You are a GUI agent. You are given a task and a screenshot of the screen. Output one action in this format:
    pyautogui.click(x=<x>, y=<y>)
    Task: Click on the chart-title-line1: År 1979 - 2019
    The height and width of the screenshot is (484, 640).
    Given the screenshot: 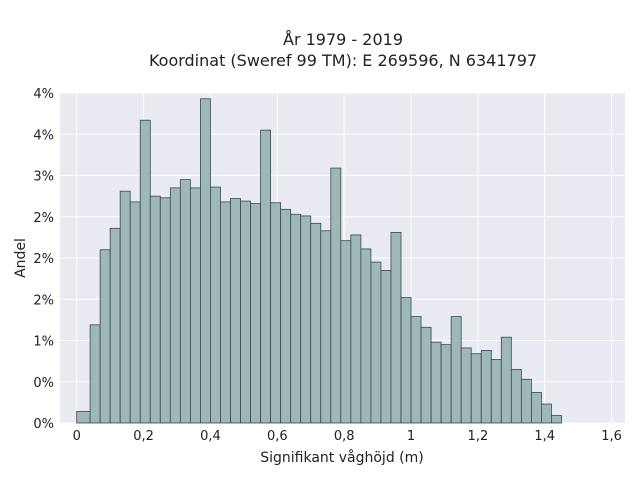 What is the action you would take?
    pyautogui.click(x=343, y=39)
    